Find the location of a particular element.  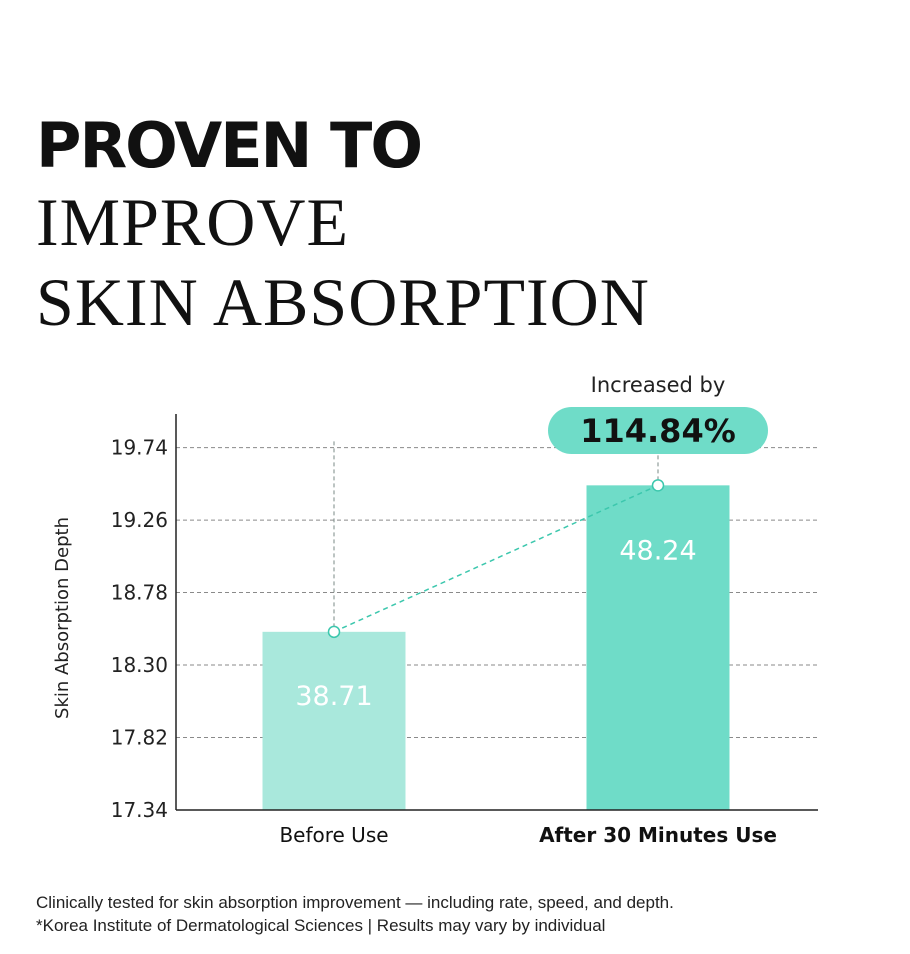

data-labels: 38.71 48.24 is located at coordinates (495, 623).